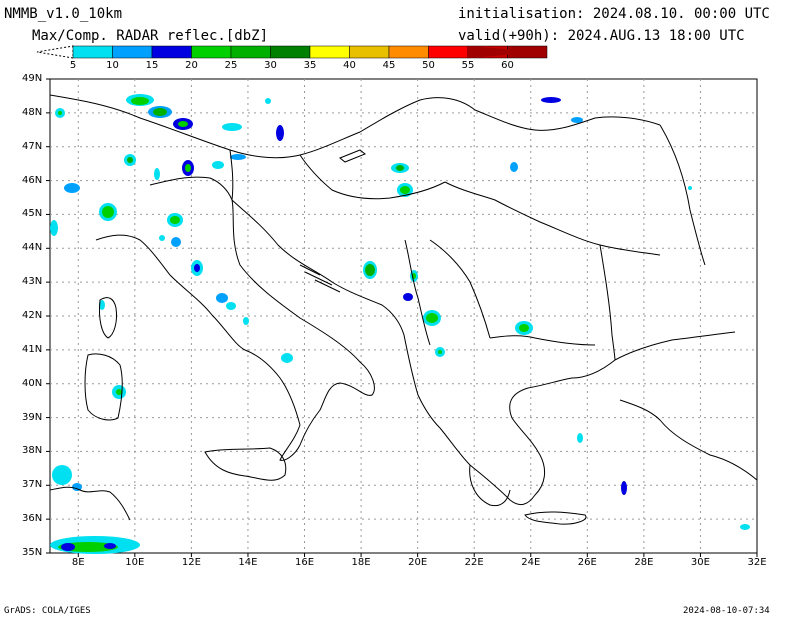 The width and height of the screenshot is (800, 618). I want to click on lat-label: 42N, so click(32, 315).